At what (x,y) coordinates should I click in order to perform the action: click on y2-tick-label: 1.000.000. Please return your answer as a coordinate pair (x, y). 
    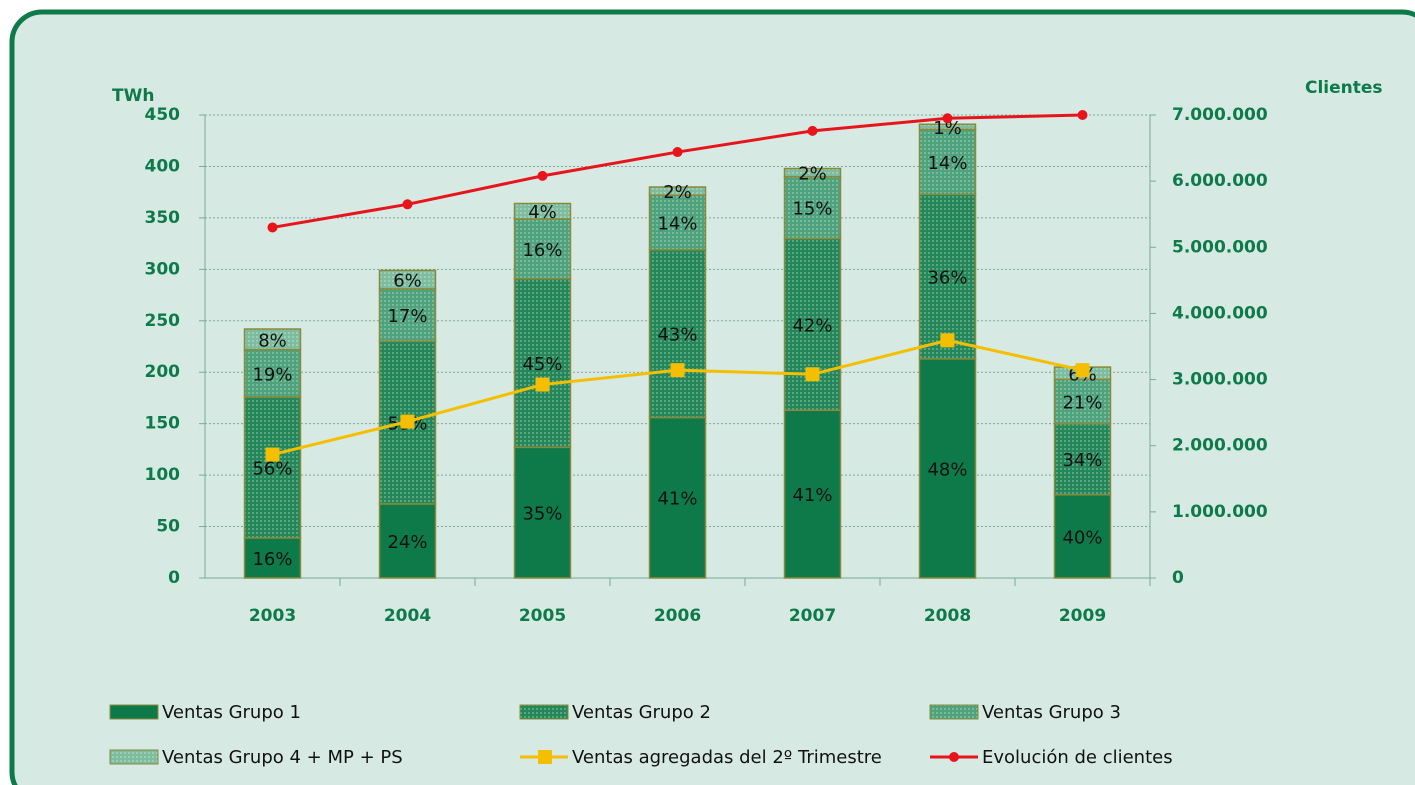
    Looking at the image, I should click on (1220, 512).